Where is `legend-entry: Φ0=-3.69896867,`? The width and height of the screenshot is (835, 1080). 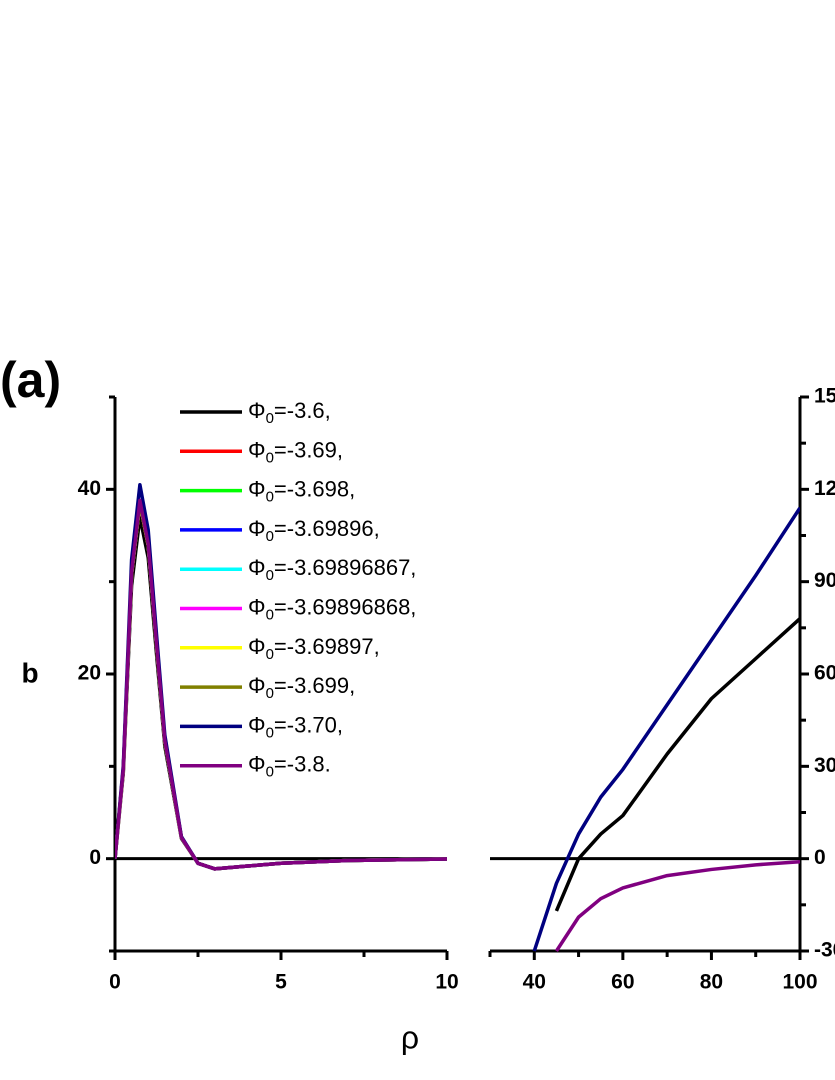 legend-entry: Φ0=-3.69896867, is located at coordinates (332, 569).